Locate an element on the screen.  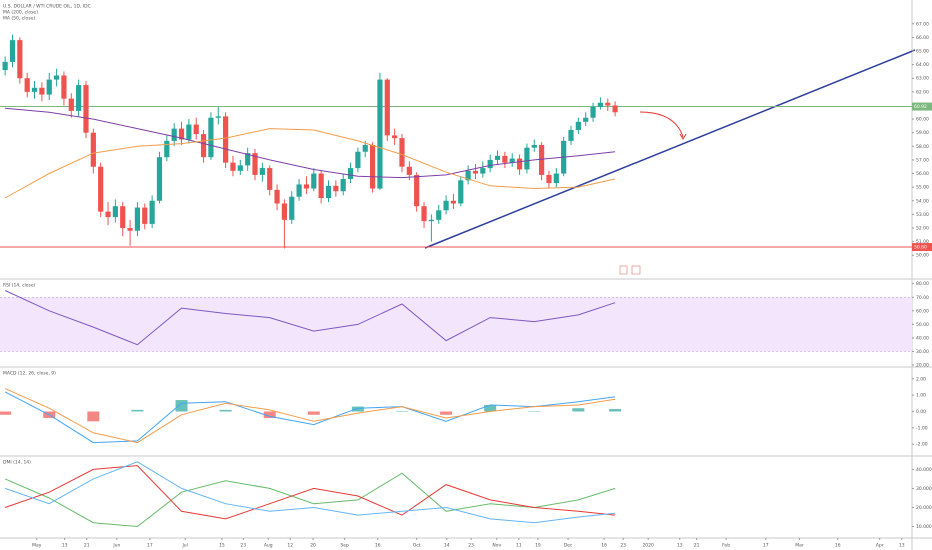
x-tick-label: Jun is located at coordinates (116, 546).